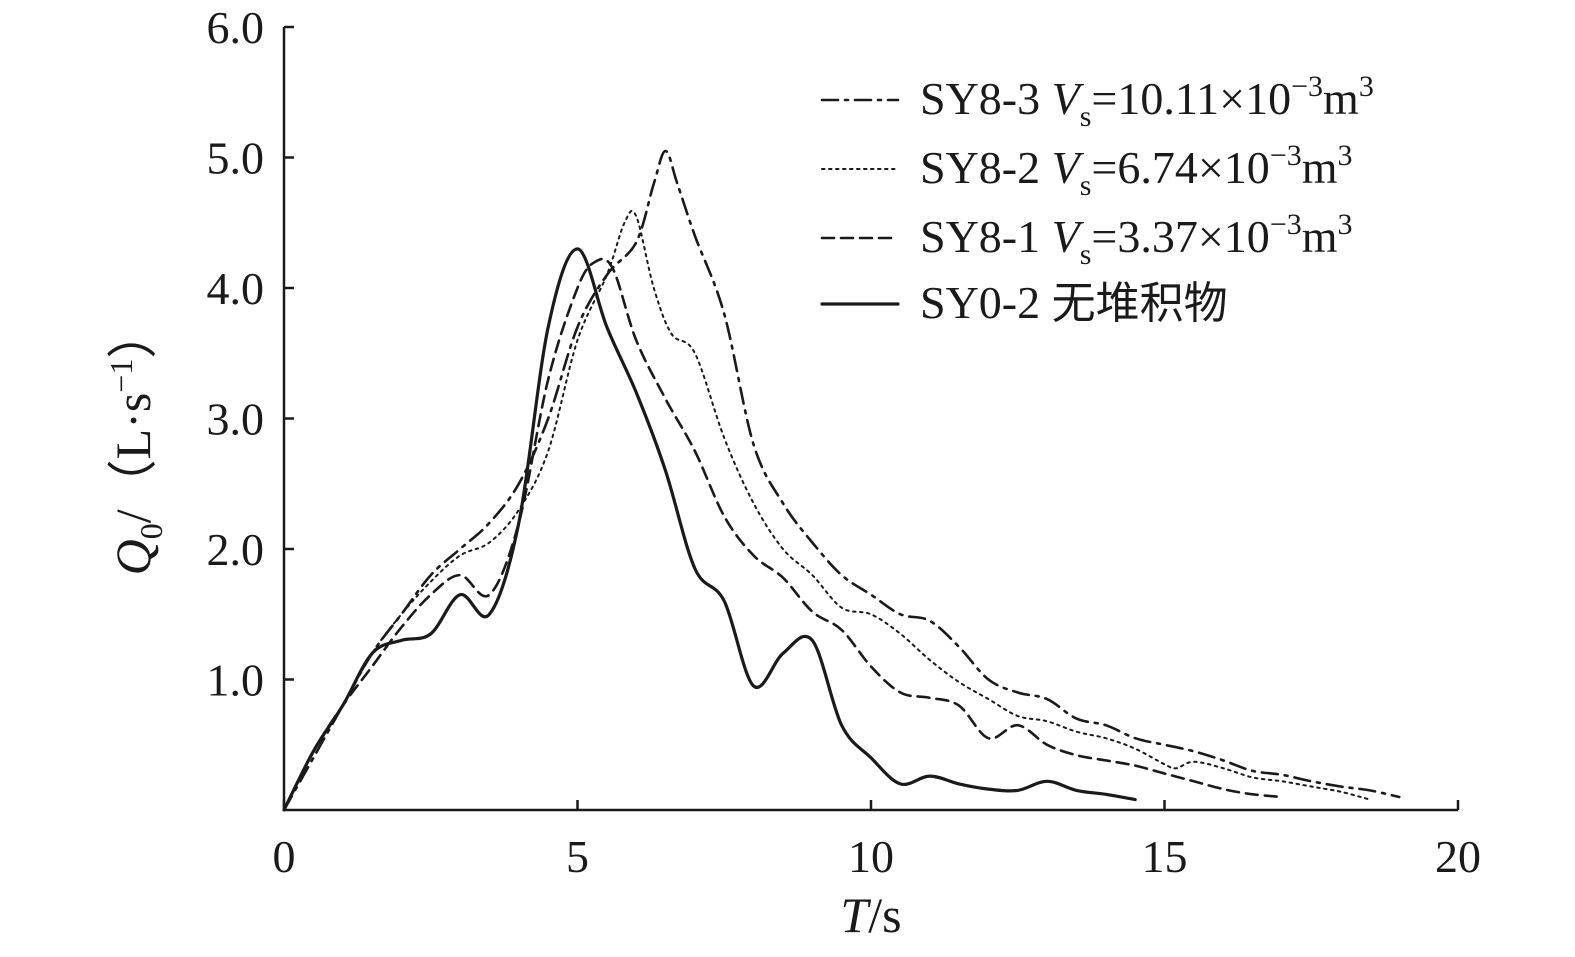  What do you see at coordinates (870, 915) in the screenshot?
I see `x-axis-label: T/s` at bounding box center [870, 915].